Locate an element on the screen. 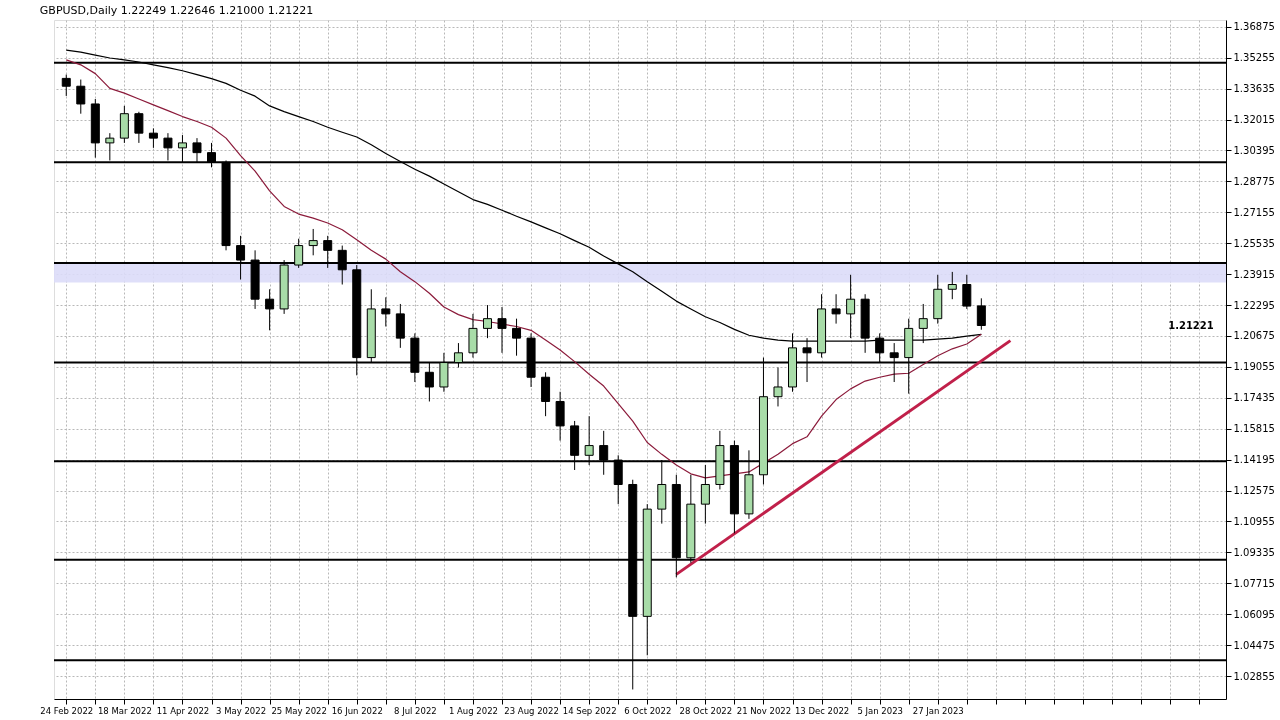  y-tick-label: 1.15815 is located at coordinates (1254, 429).